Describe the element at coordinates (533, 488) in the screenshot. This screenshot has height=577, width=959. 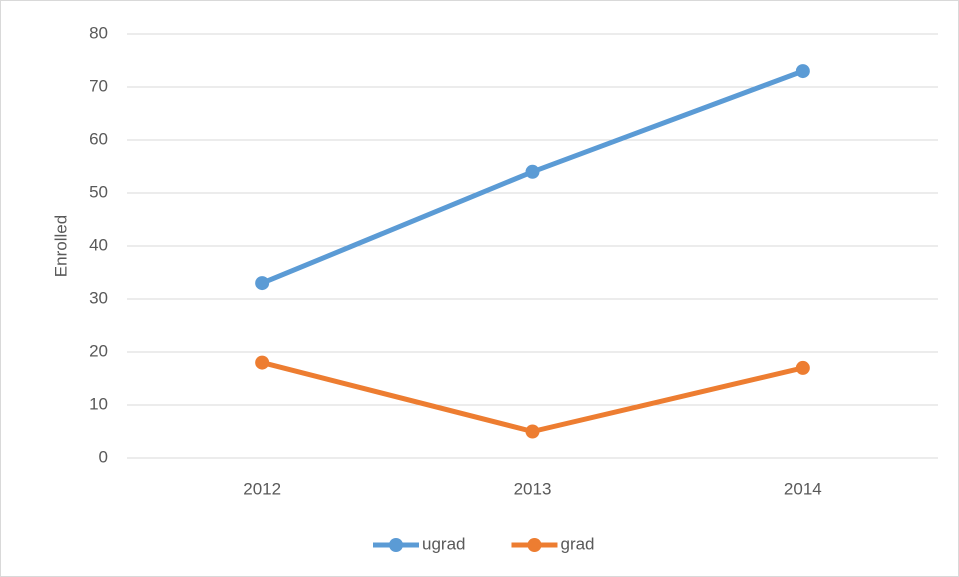
I see `x-tick-label: 2013` at that location.